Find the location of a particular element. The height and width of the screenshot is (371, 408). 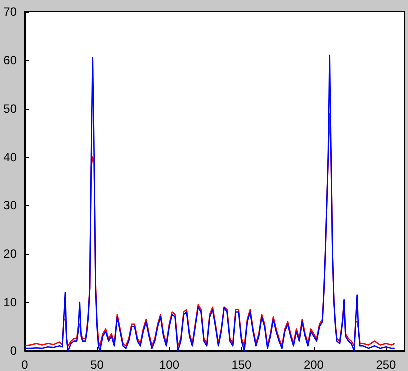

y-tick-label: 50 is located at coordinates (11, 109).